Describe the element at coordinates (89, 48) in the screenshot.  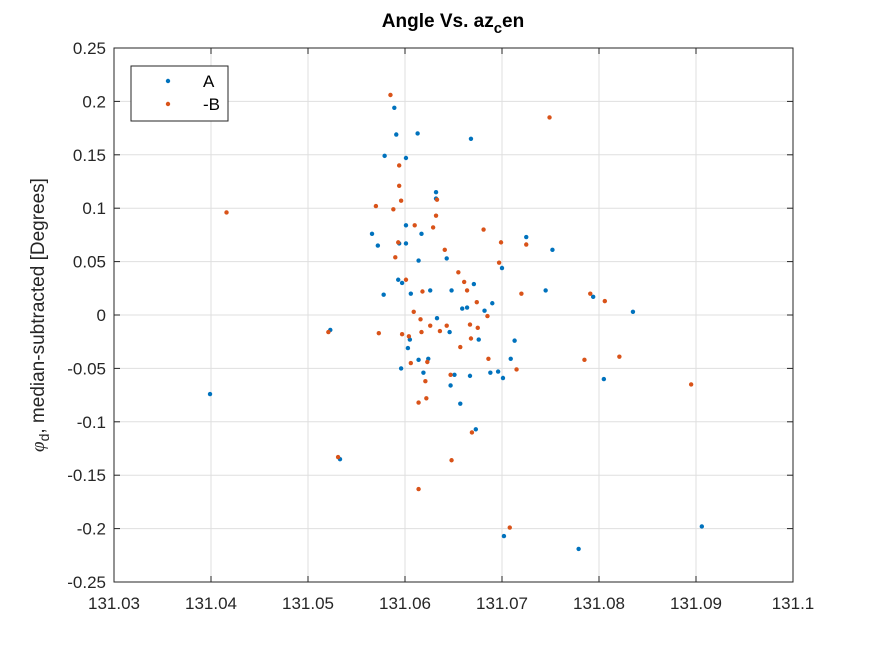
I see `y-tick-label: 0.25` at that location.